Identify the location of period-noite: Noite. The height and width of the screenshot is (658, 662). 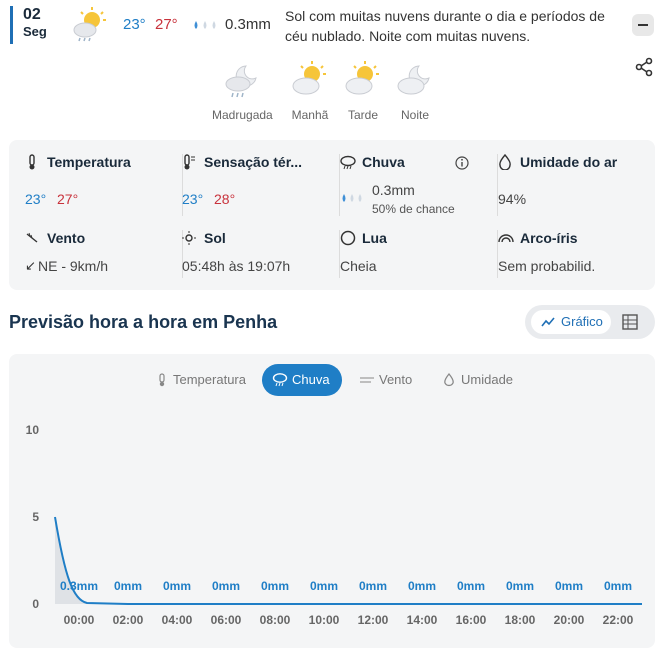
(415, 93).